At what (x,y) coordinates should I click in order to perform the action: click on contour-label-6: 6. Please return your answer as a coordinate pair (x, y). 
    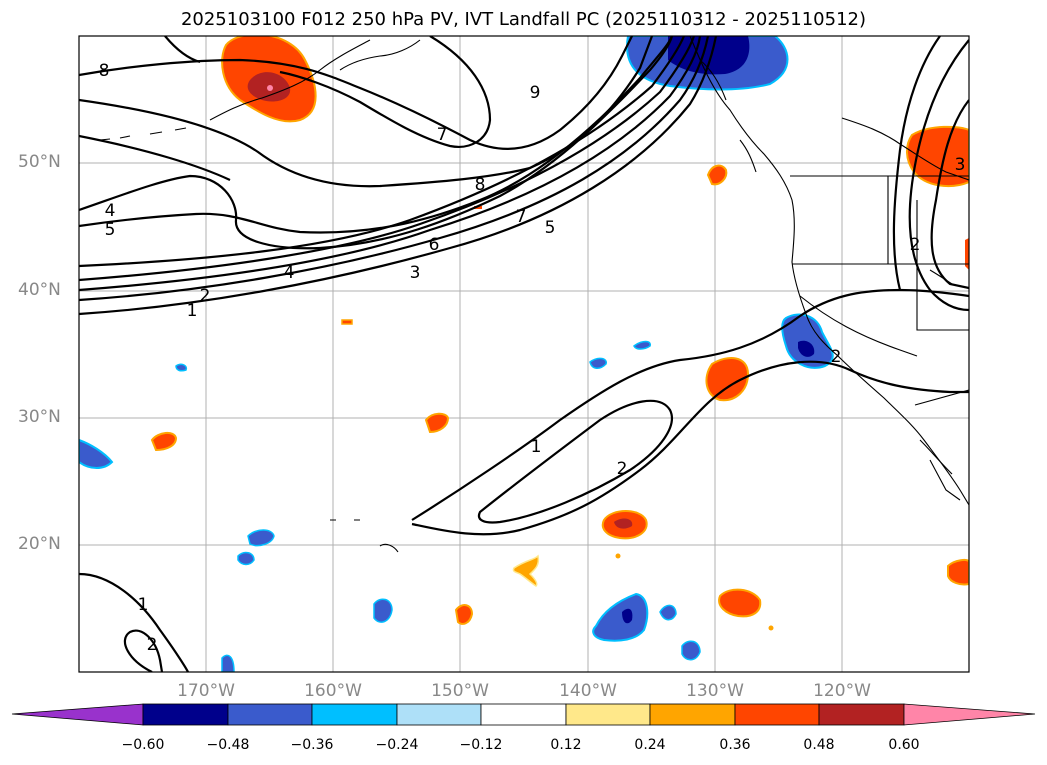
    Looking at the image, I should click on (434, 245).